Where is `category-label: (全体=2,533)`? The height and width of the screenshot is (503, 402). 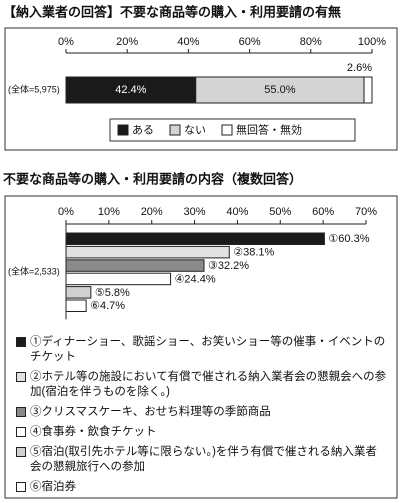
category-label: (全体=2,533) is located at coordinates (34, 270).